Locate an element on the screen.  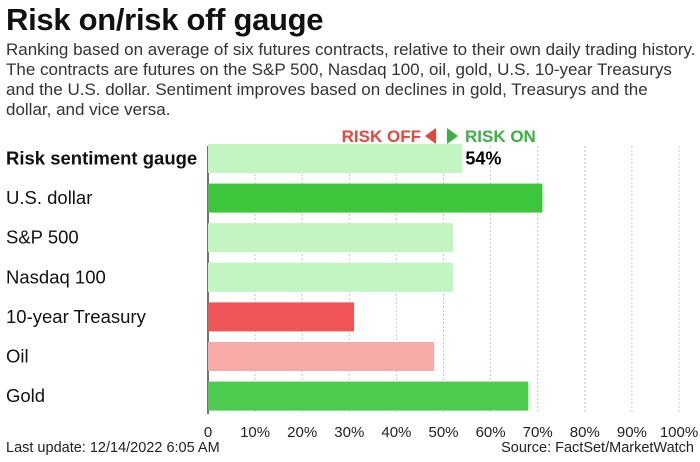
category-label: Nasdaq 100 is located at coordinates (56, 276).